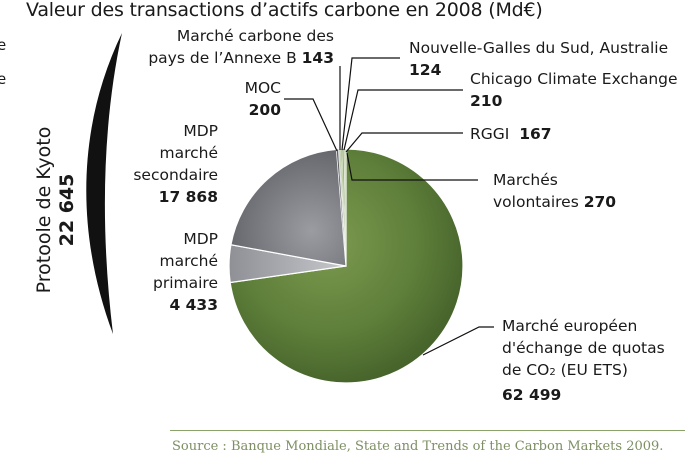 The width and height of the screenshot is (694, 462). What do you see at coordinates (535, 134) in the screenshot?
I see `value-label: 167` at bounding box center [535, 134].